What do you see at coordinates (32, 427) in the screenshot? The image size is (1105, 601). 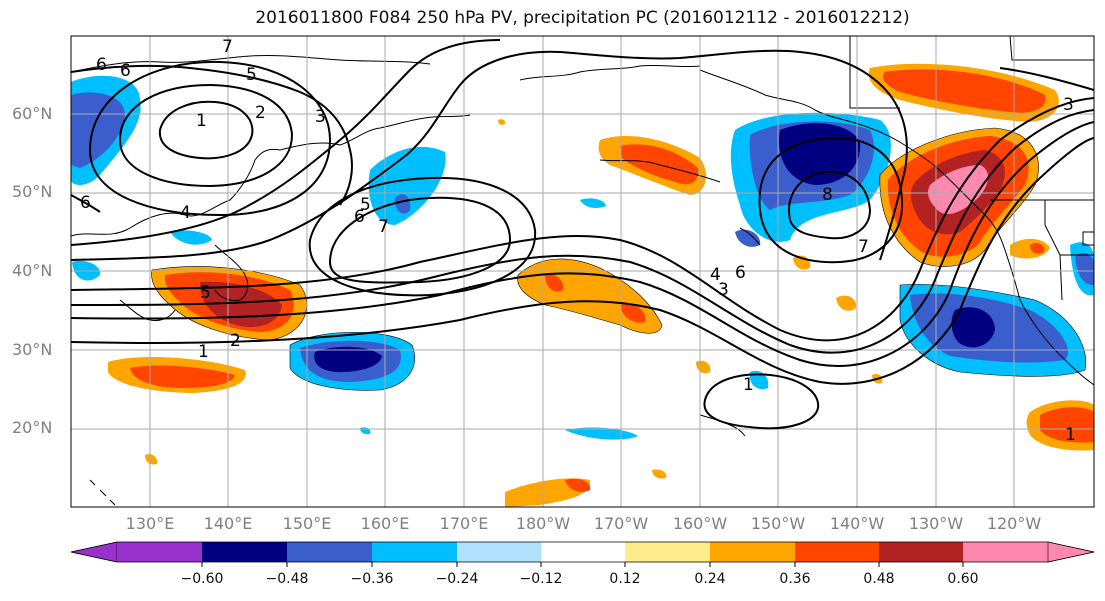 I see `lat-label: 20°N` at bounding box center [32, 427].